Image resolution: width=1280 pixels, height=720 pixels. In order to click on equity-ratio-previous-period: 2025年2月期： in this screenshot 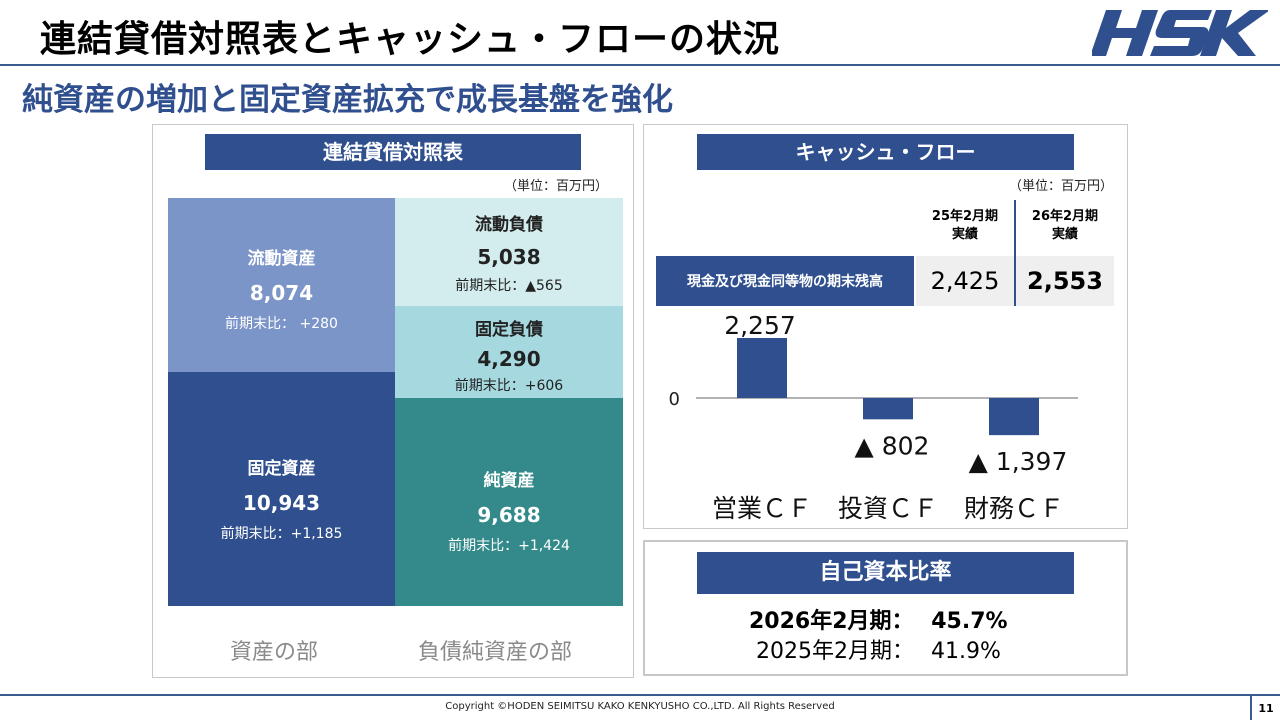, I will do `click(835, 651)`.